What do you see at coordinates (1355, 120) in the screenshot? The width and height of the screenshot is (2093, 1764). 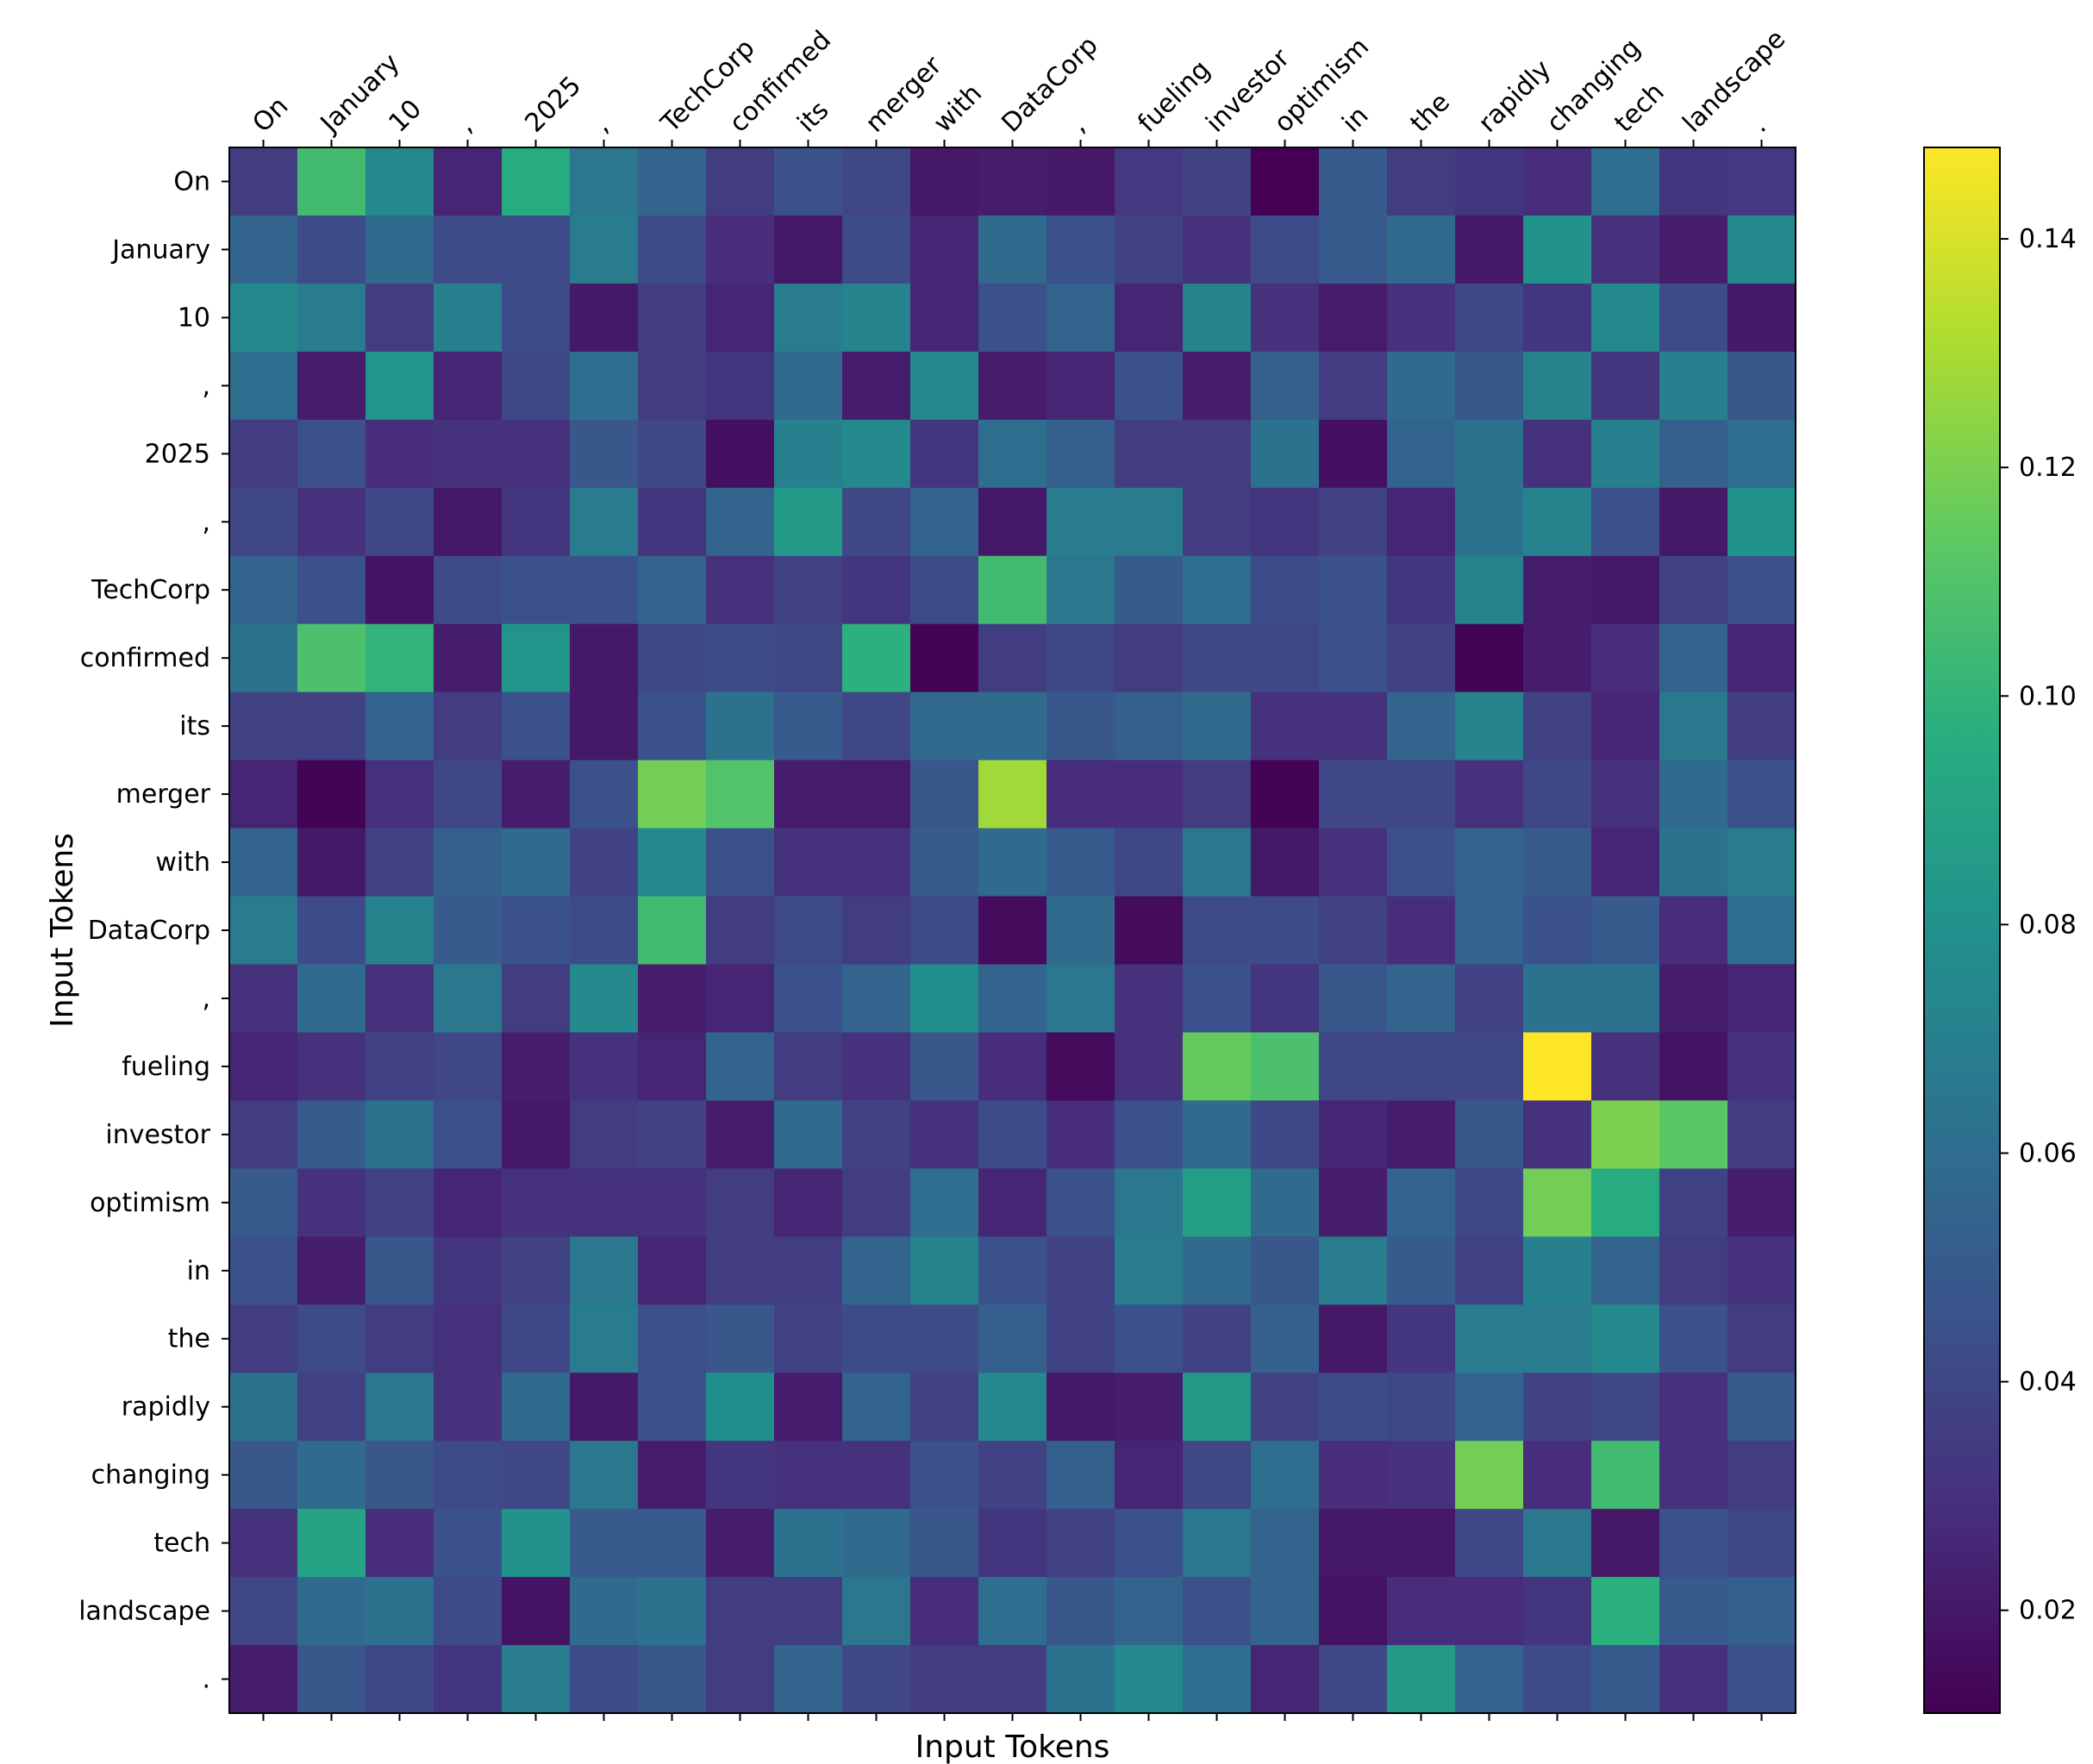 I see `x-tick-label: in` at bounding box center [1355, 120].